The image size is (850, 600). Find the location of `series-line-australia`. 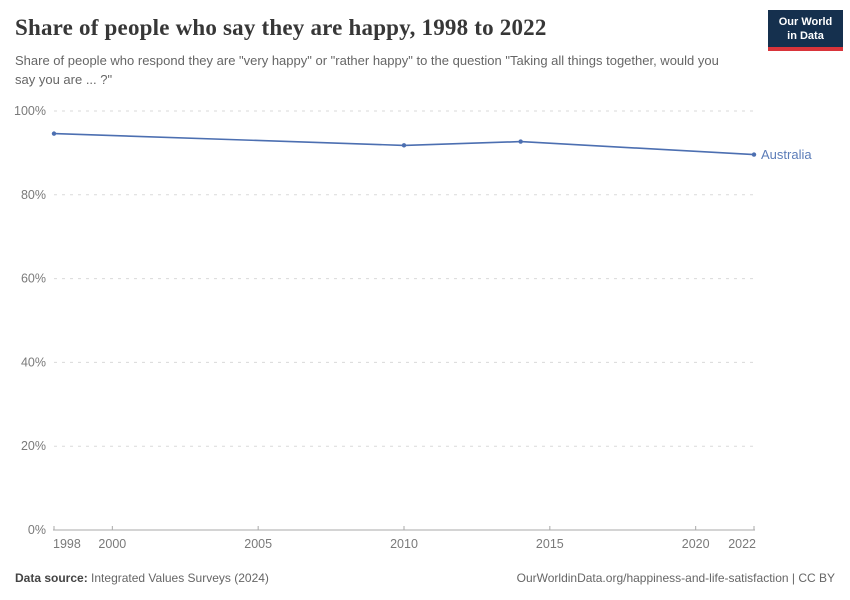

series-line-australia is located at coordinates (404, 144).